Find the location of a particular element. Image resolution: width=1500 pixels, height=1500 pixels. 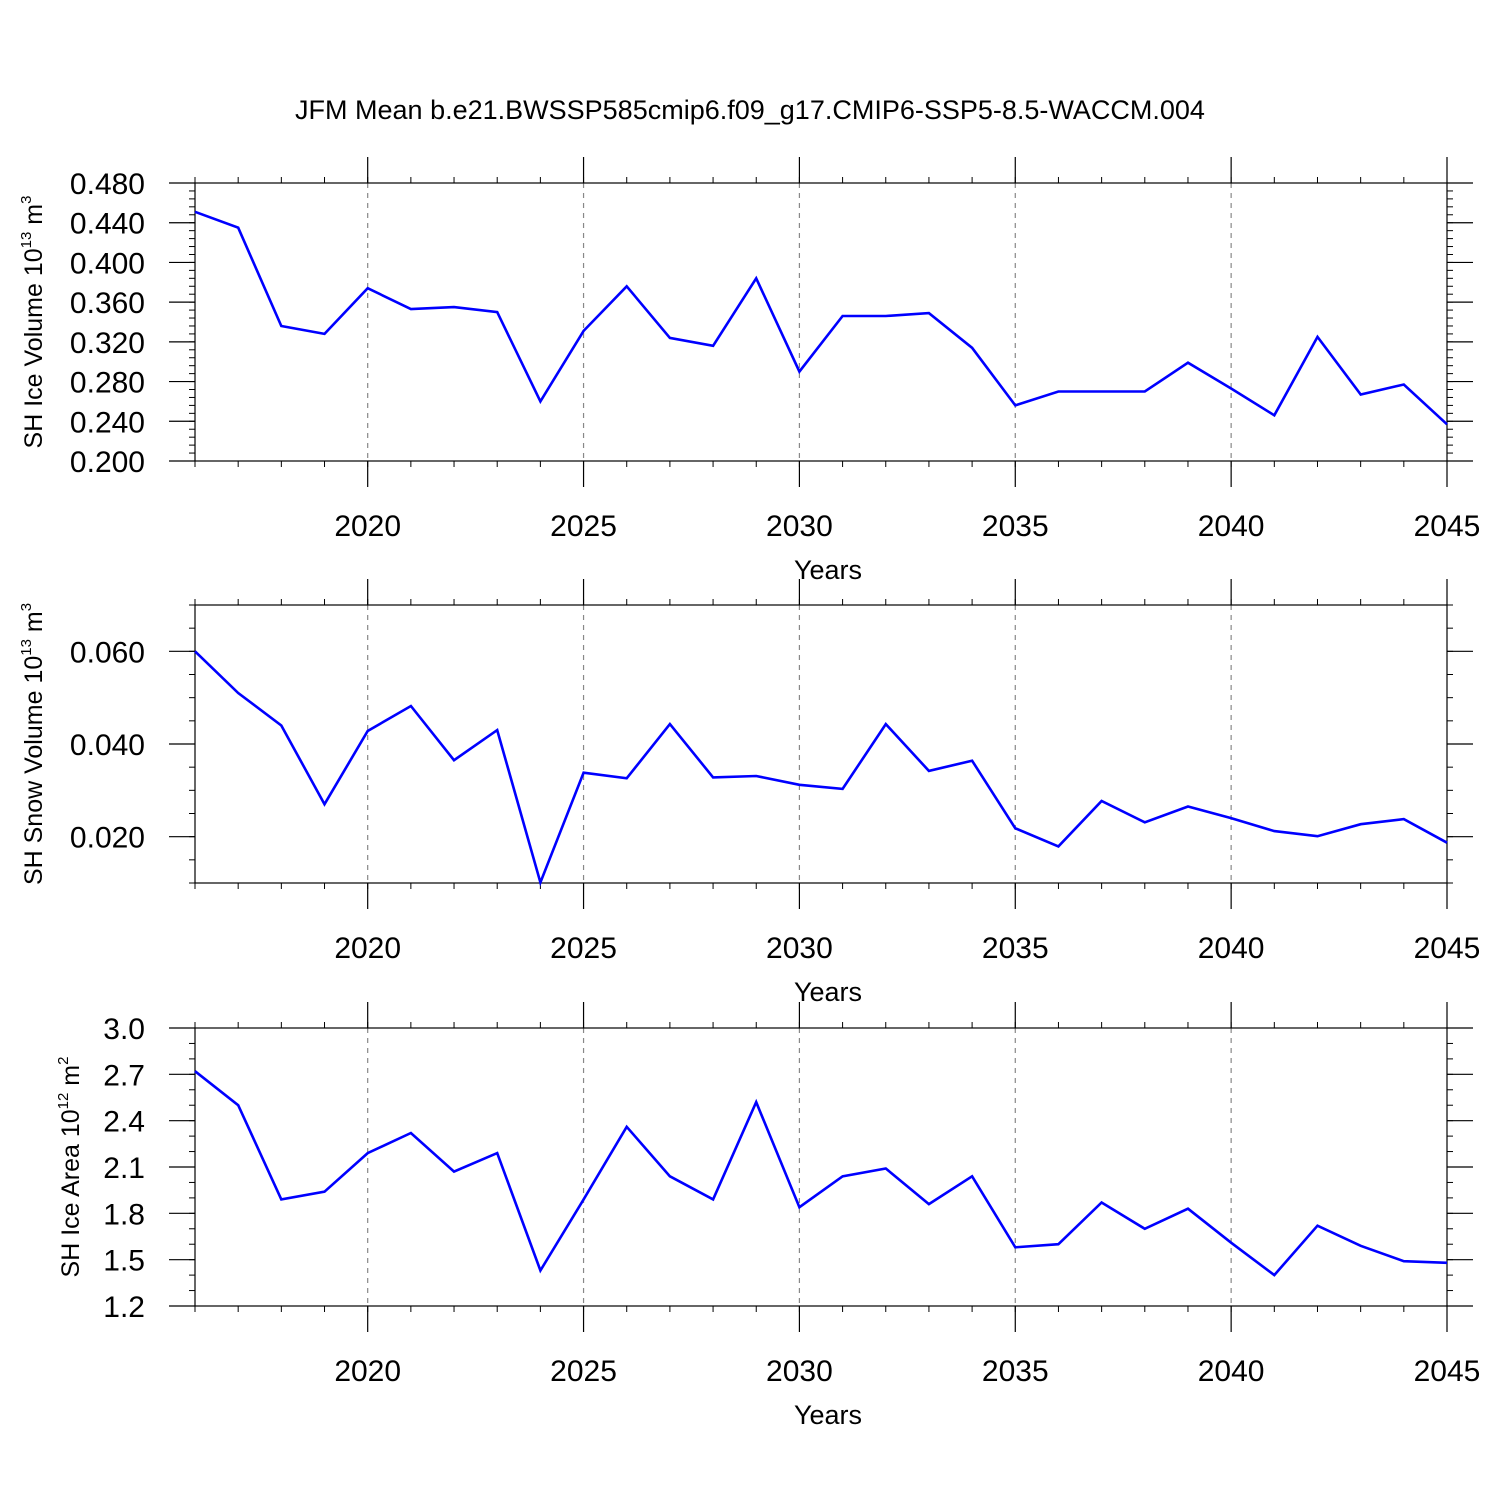

y-tick-label-3.0: 3.0 is located at coordinates (124, 1029).